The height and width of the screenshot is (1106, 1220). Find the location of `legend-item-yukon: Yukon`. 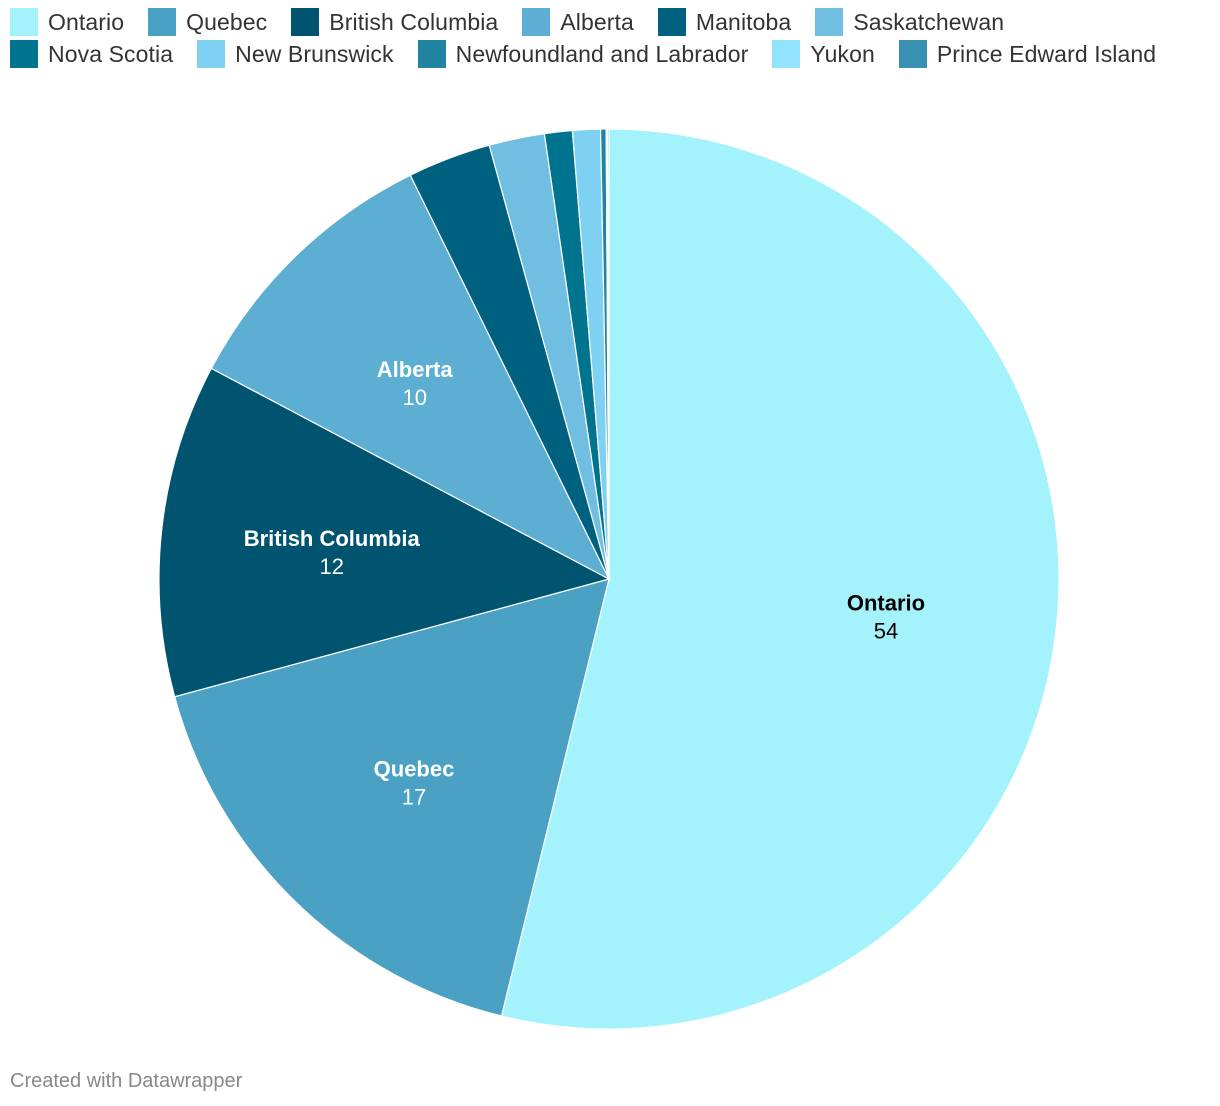

legend-item-yukon: Yukon is located at coordinates (823, 54).